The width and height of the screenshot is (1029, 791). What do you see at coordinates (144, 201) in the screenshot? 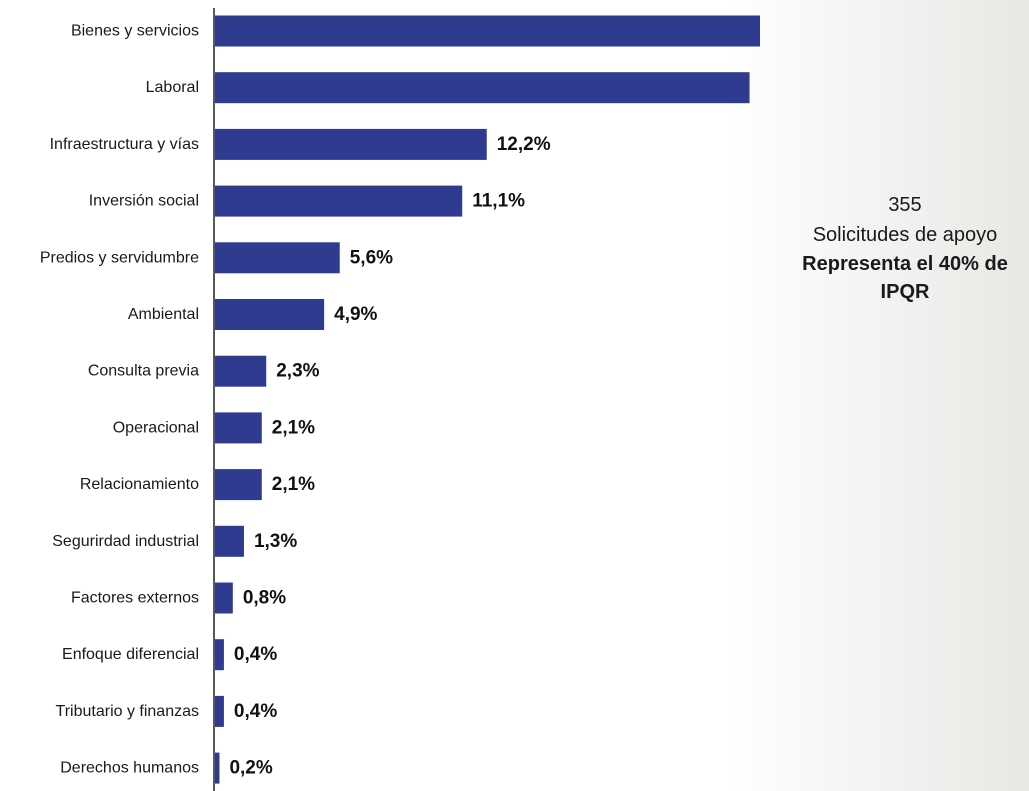
I see `category-label-3: Inversión social` at bounding box center [144, 201].